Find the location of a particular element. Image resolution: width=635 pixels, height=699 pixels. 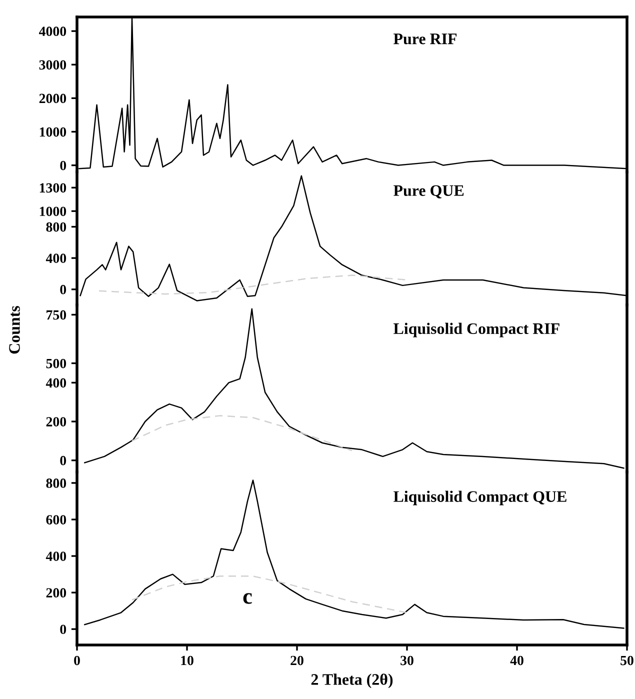

x-axis-title: 2 Theta (2θ) is located at coordinates (352, 681).